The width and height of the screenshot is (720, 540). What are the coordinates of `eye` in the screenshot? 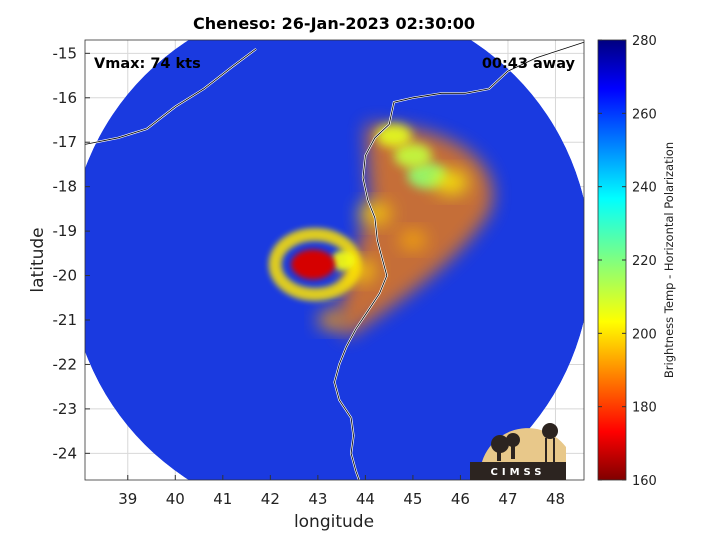 It's located at (313, 264).